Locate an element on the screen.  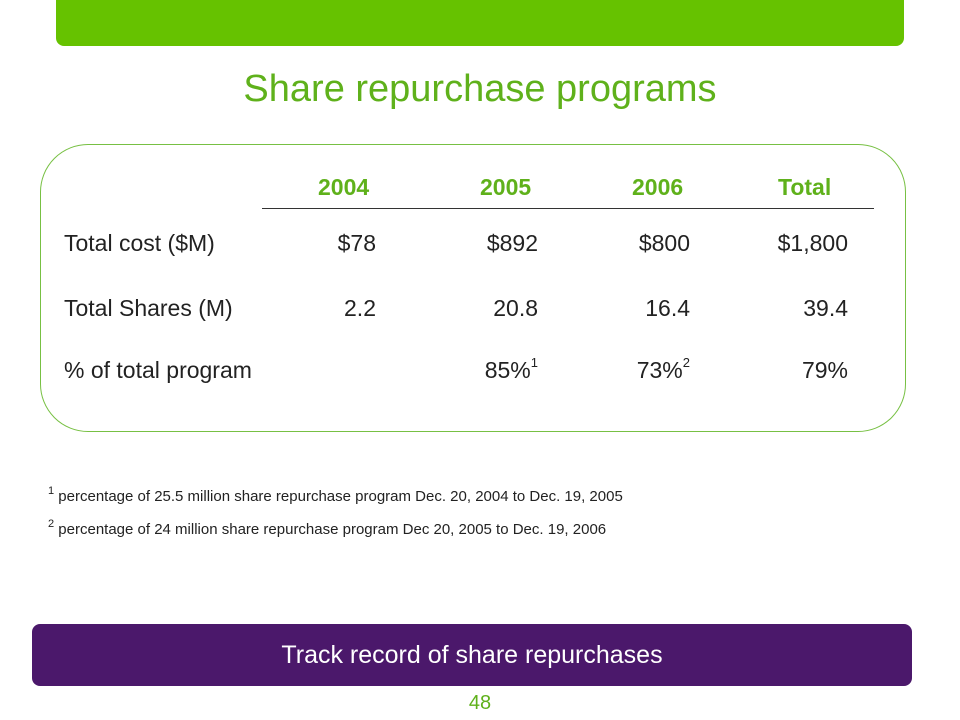
cell-total-cost-2006: $800 is located at coordinates (664, 243).